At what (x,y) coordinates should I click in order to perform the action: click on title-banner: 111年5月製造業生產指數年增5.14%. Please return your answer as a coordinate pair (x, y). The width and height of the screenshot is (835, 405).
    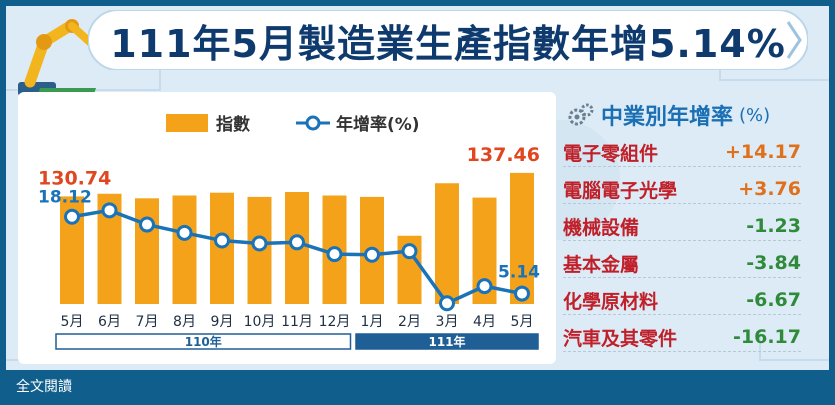
    Looking at the image, I should click on (448, 40).